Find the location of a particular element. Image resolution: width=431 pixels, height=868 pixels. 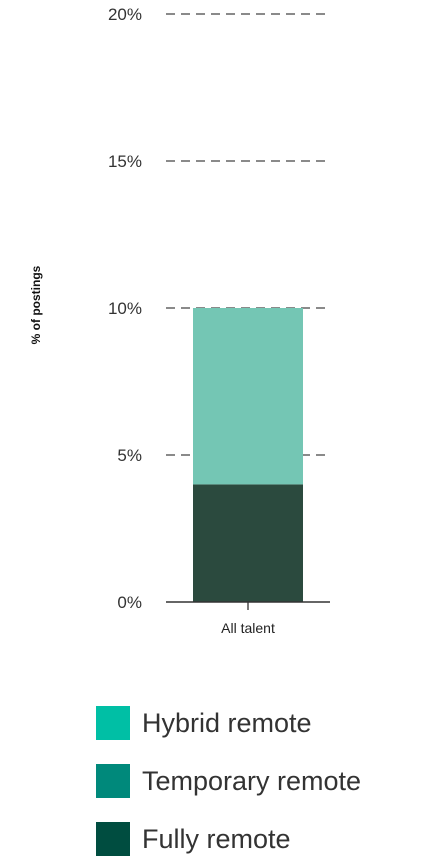

legend-item-hybrid-remote: Hybrid remote is located at coordinates (228, 723).